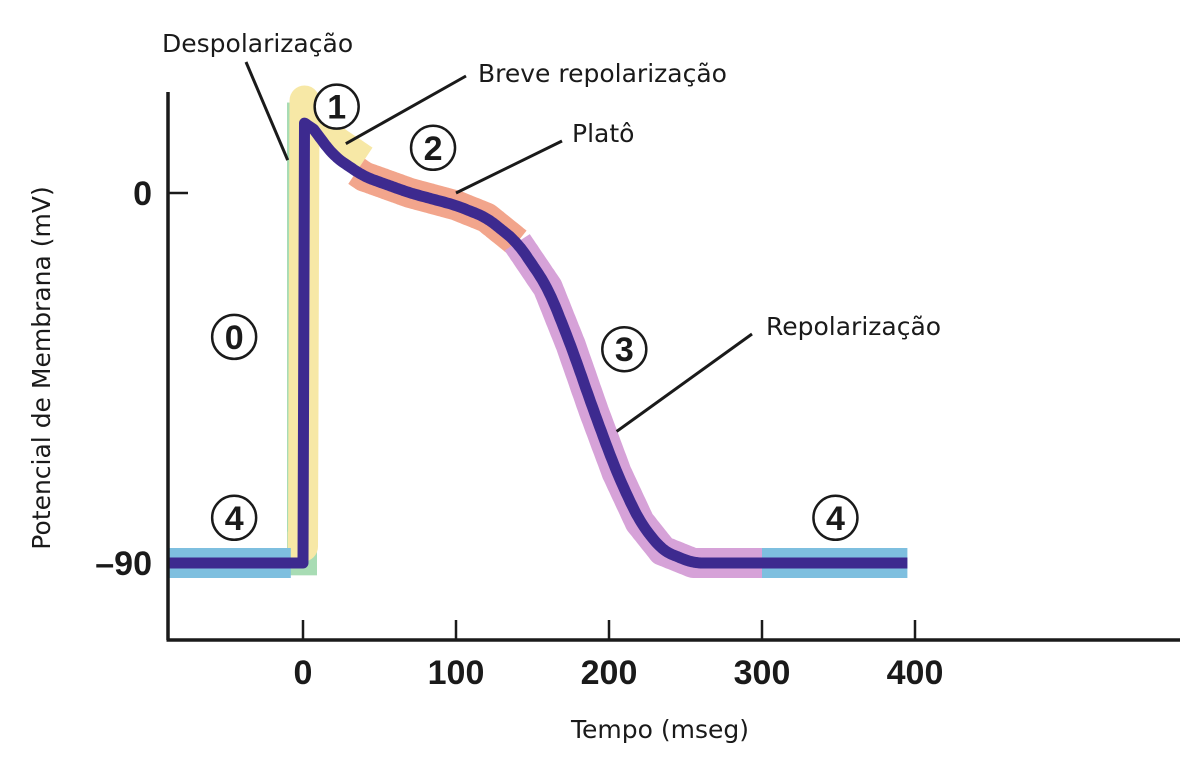 The width and height of the screenshot is (1200, 769). Describe the element at coordinates (609, 673) in the screenshot. I see `x-tick-label-200: 200` at that location.